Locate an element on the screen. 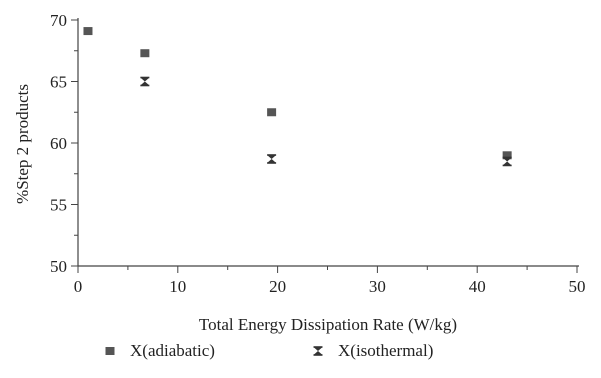 This screenshot has width=601, height=378. y-tick-label: 70 is located at coordinates (58, 20).